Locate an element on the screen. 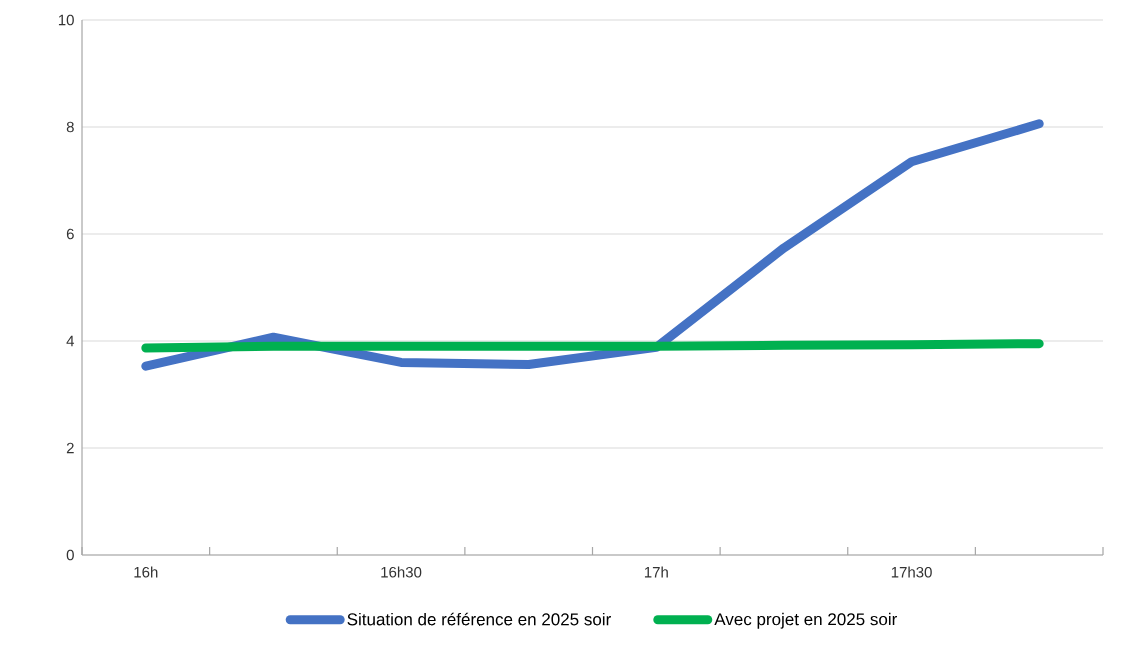 This screenshot has height=666, width=1125. legend-label: Avec projet en 2025 soir is located at coordinates (805, 620).